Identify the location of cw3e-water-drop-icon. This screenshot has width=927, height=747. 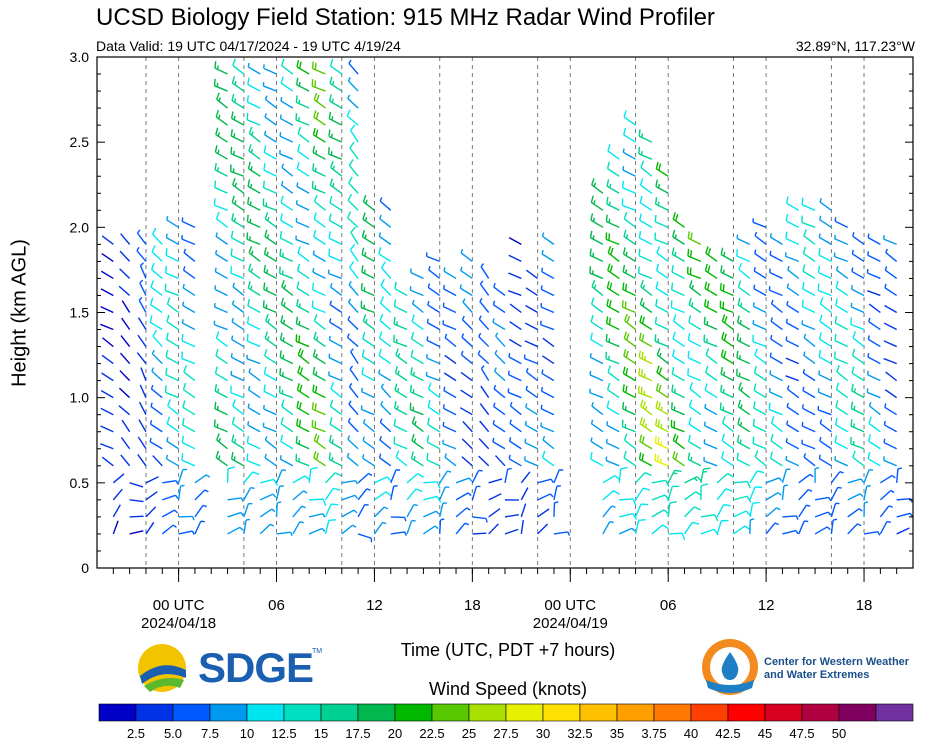
(730, 667).